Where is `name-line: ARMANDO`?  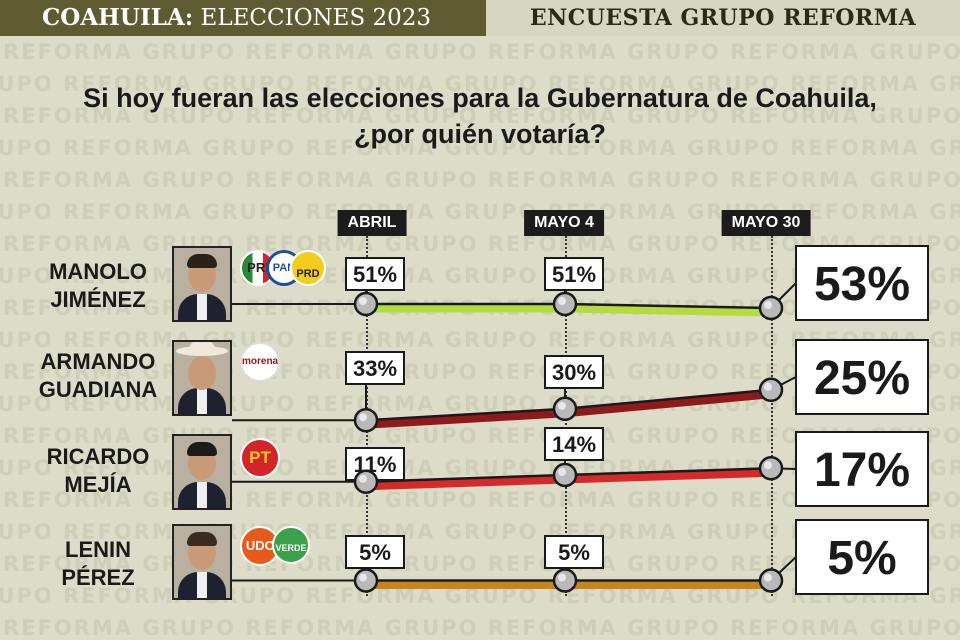
name-line: ARMANDO is located at coordinates (98, 361).